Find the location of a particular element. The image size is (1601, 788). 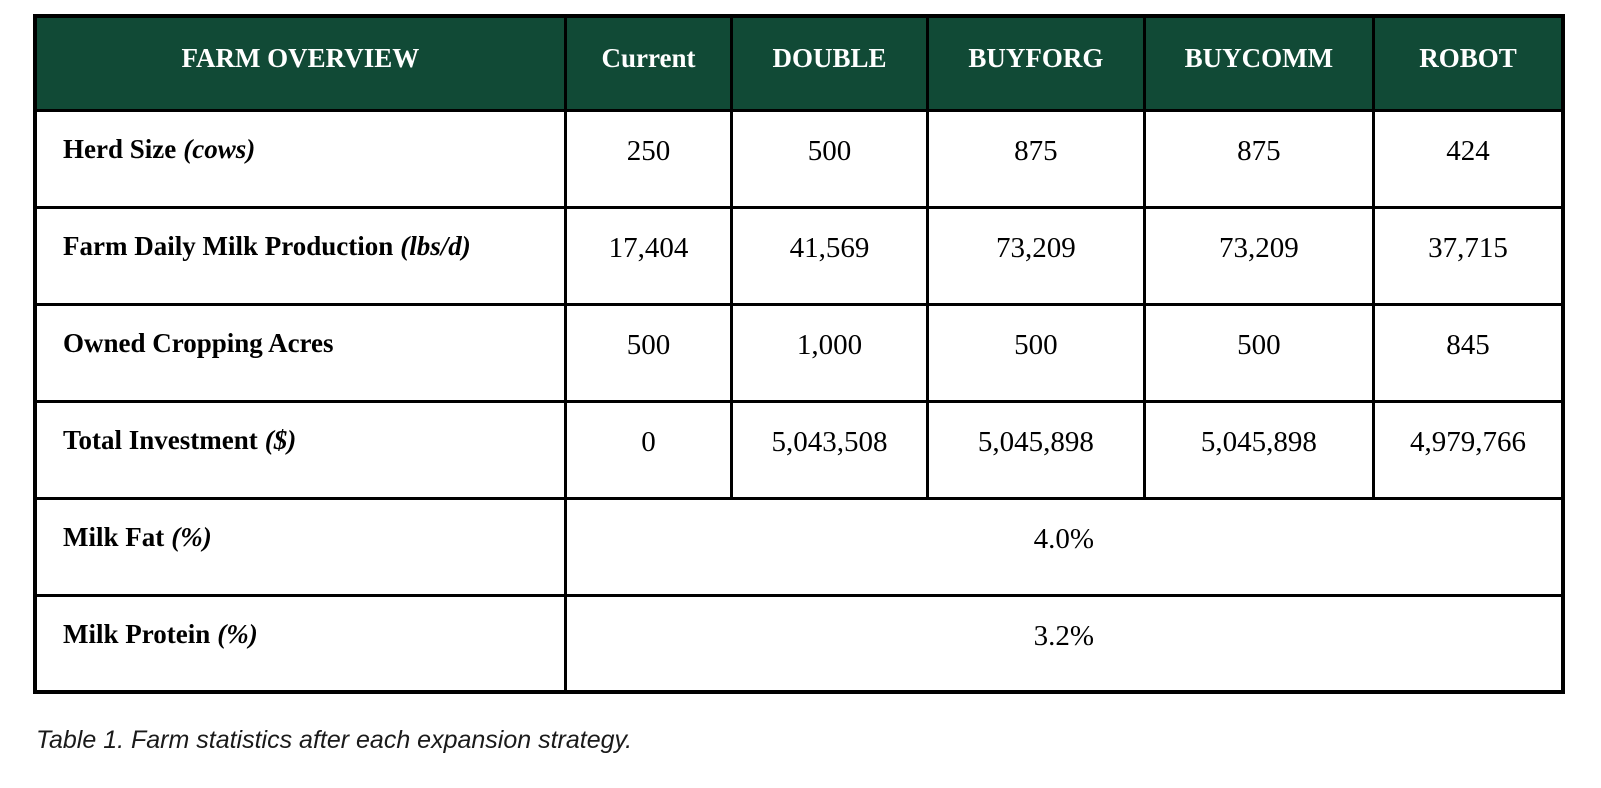

cell-milk-production-current: 17,404 is located at coordinates (648, 255).